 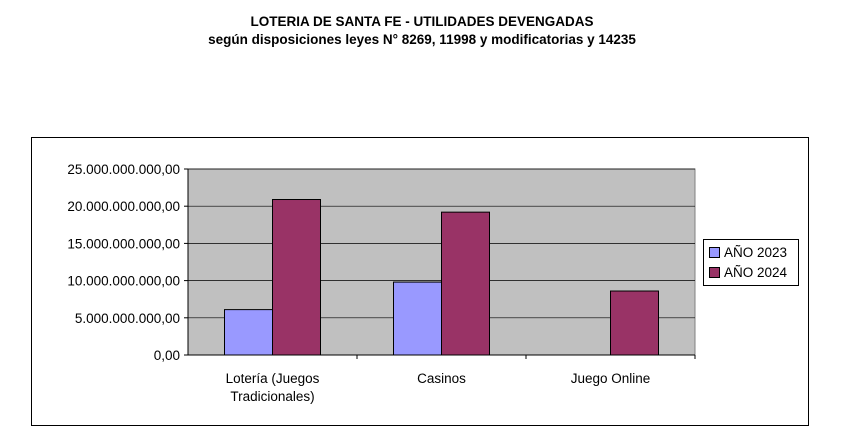 I want to click on y-tick-label: 20.000.000.000,00, so click(x=123, y=206).